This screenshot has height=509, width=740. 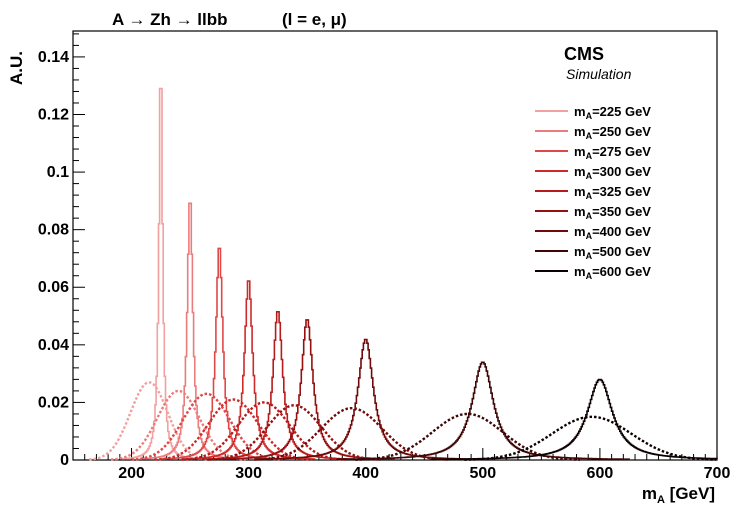 What do you see at coordinates (53, 287) in the screenshot?
I see `y-tick-label: 0.06` at bounding box center [53, 287].